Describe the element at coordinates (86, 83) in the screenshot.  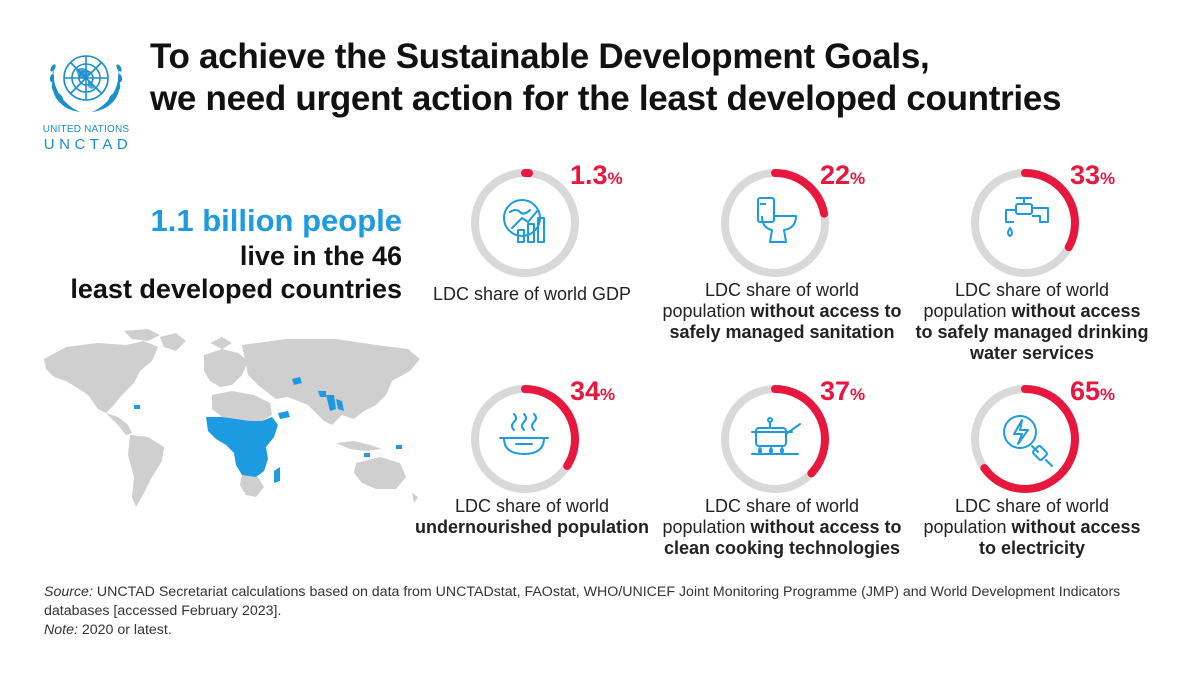
I see `un-emblem-icon` at that location.